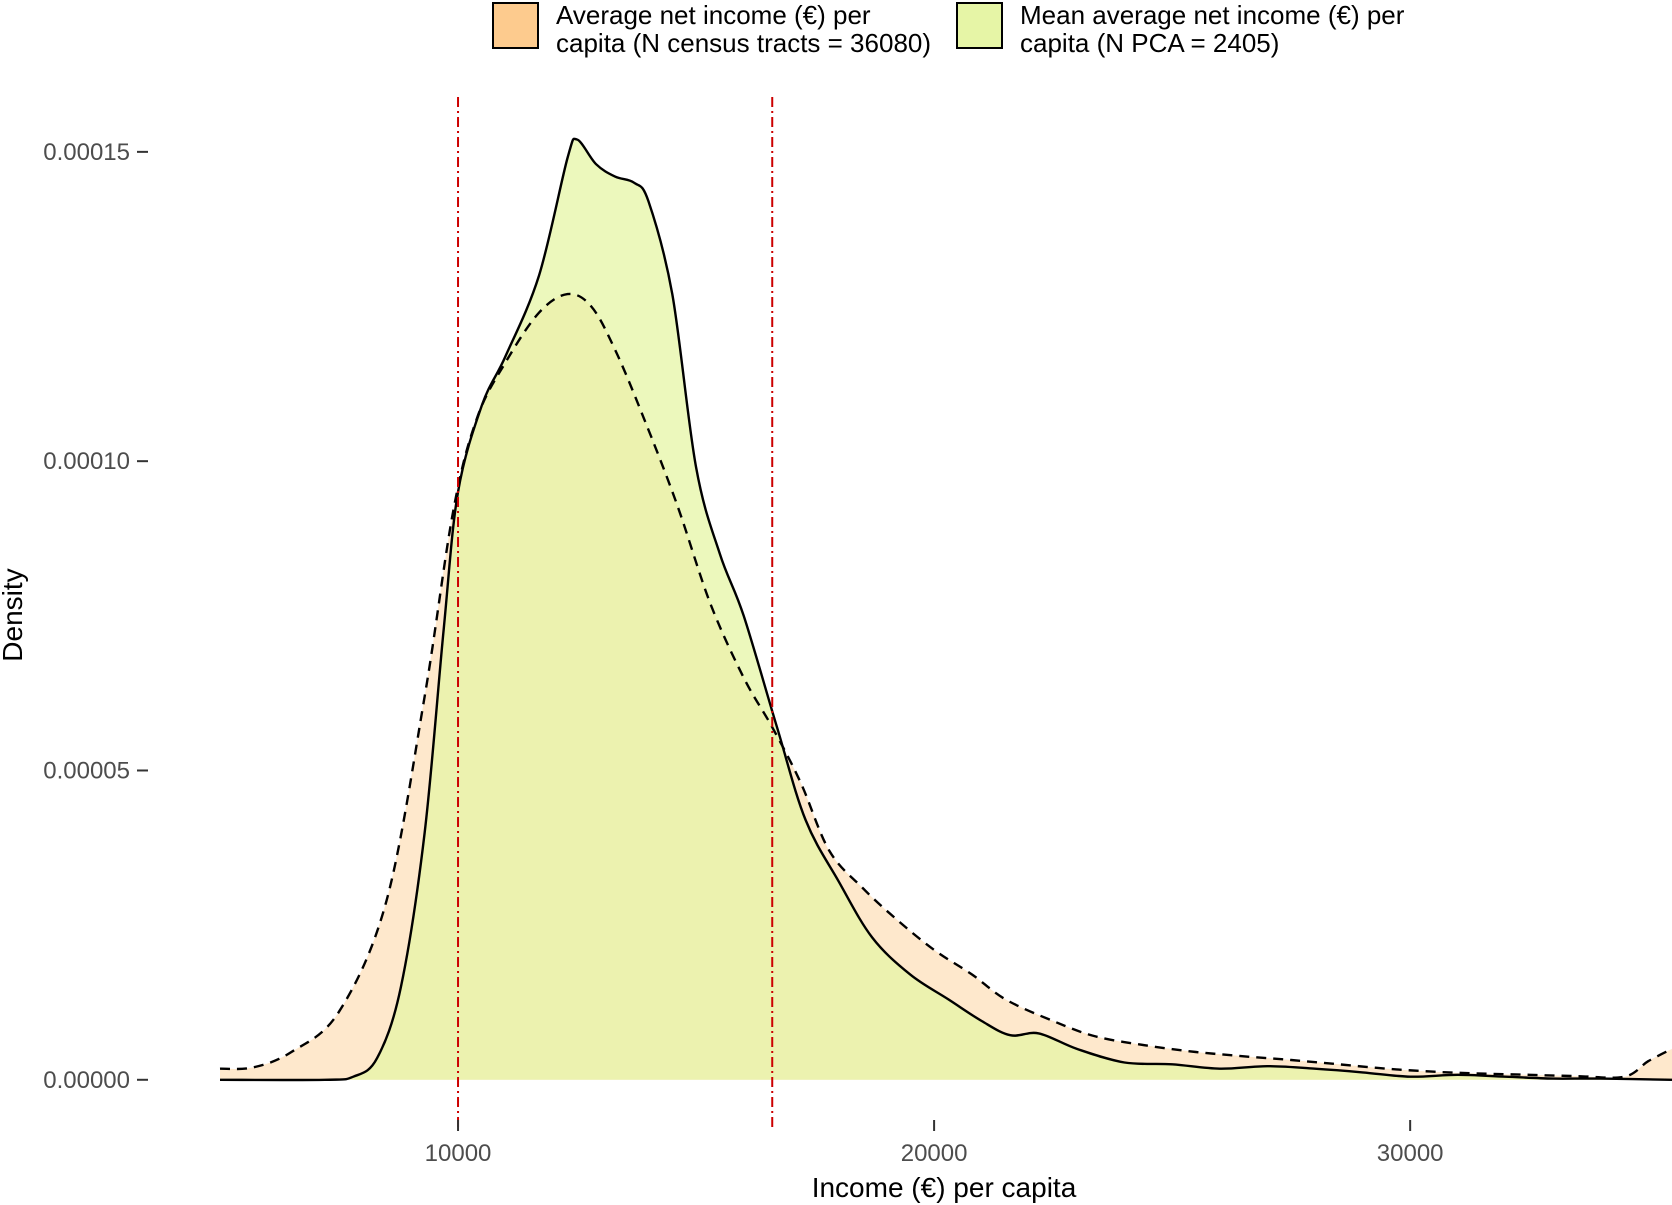  Describe the element at coordinates (86, 461) in the screenshot. I see `y-tick-label-2: 0.00010` at that location.